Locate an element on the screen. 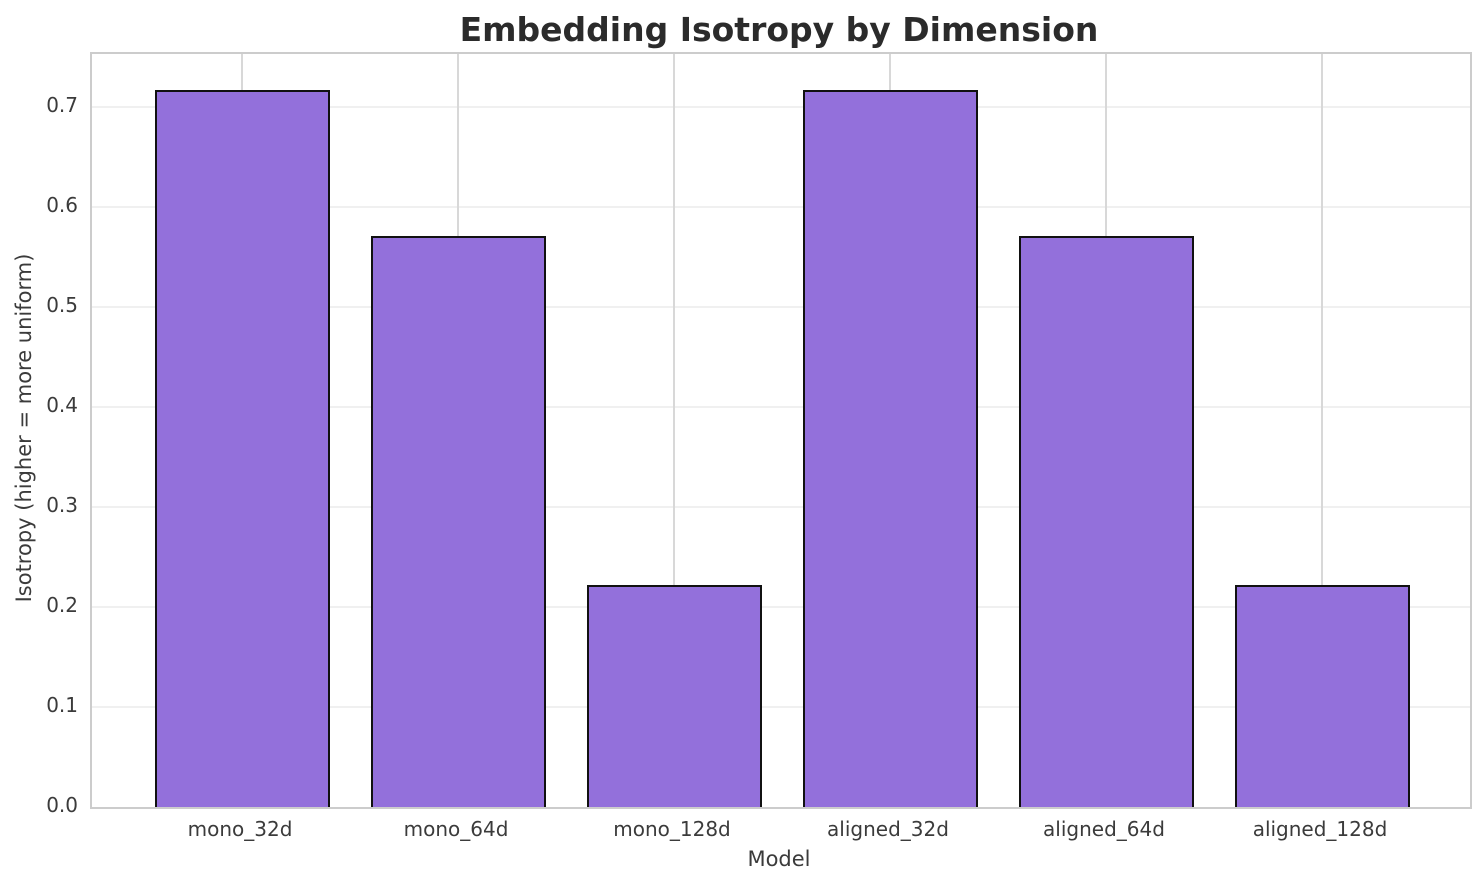  bar-mono_128d is located at coordinates (674, 696).